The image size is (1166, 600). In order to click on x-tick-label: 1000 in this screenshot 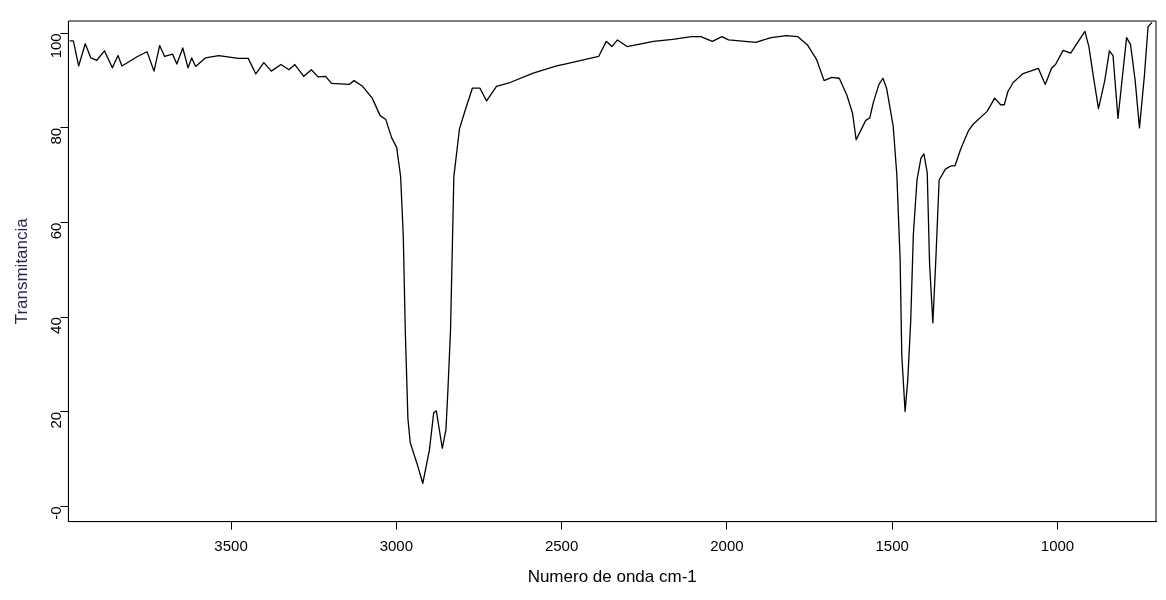, I will do `click(1057, 545)`.